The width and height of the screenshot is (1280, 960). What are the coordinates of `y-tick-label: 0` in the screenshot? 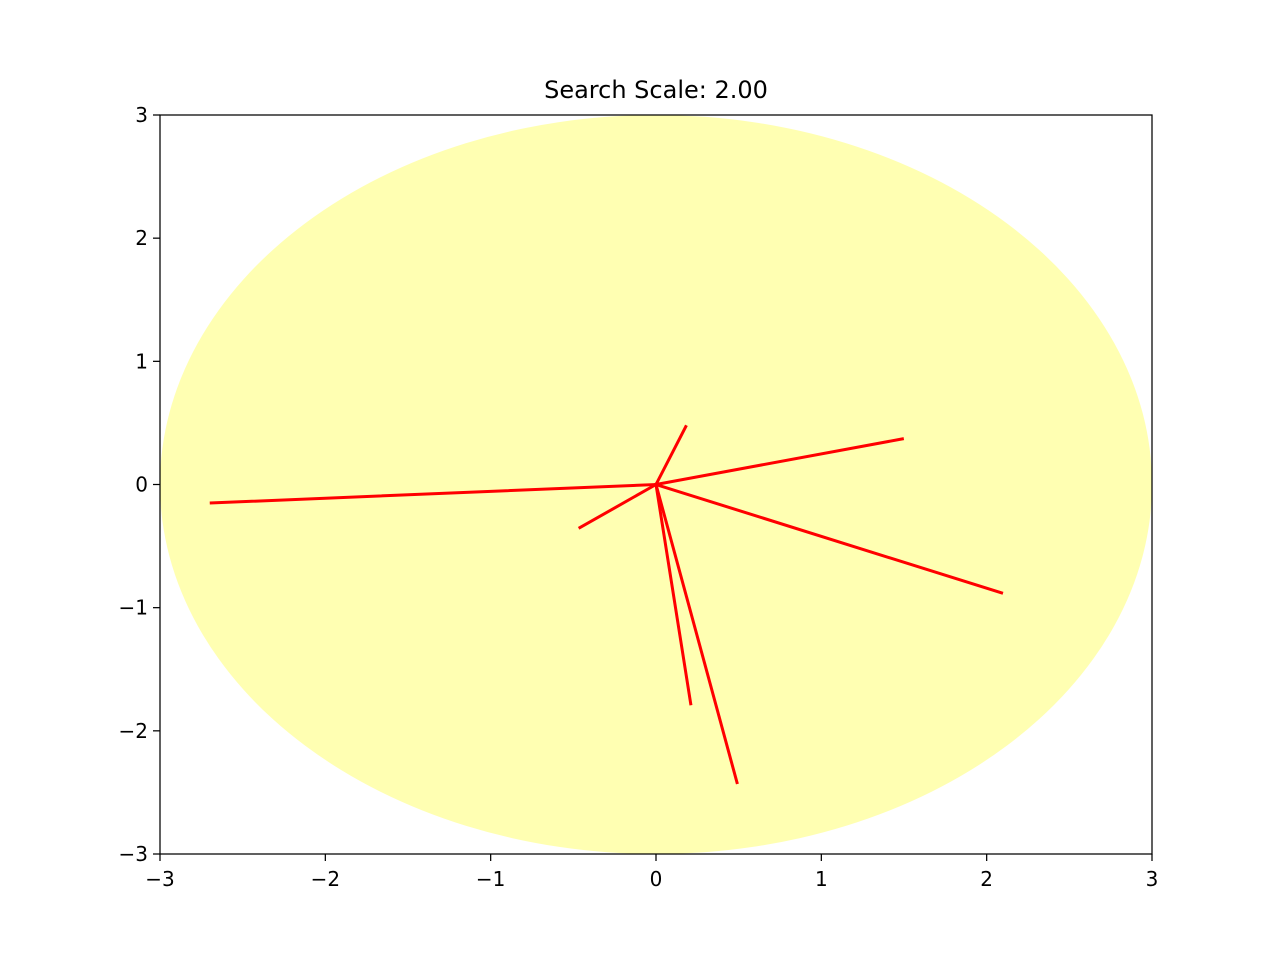 It's located at (141, 485).